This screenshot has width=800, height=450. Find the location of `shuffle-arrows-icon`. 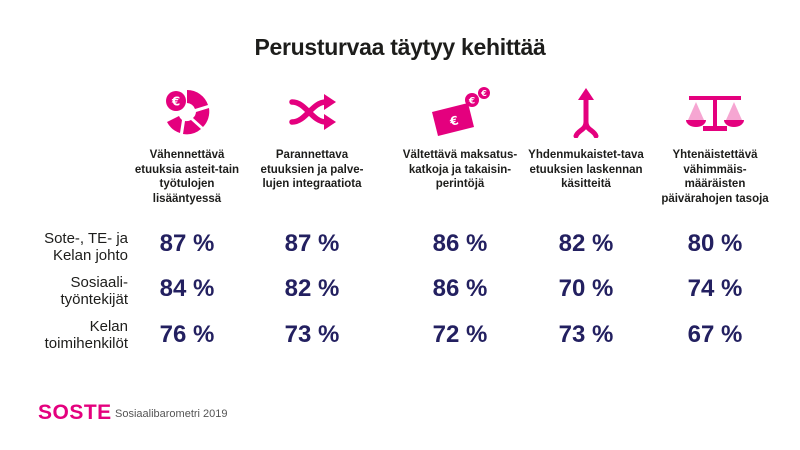

shuffle-arrows-icon is located at coordinates (312, 112).